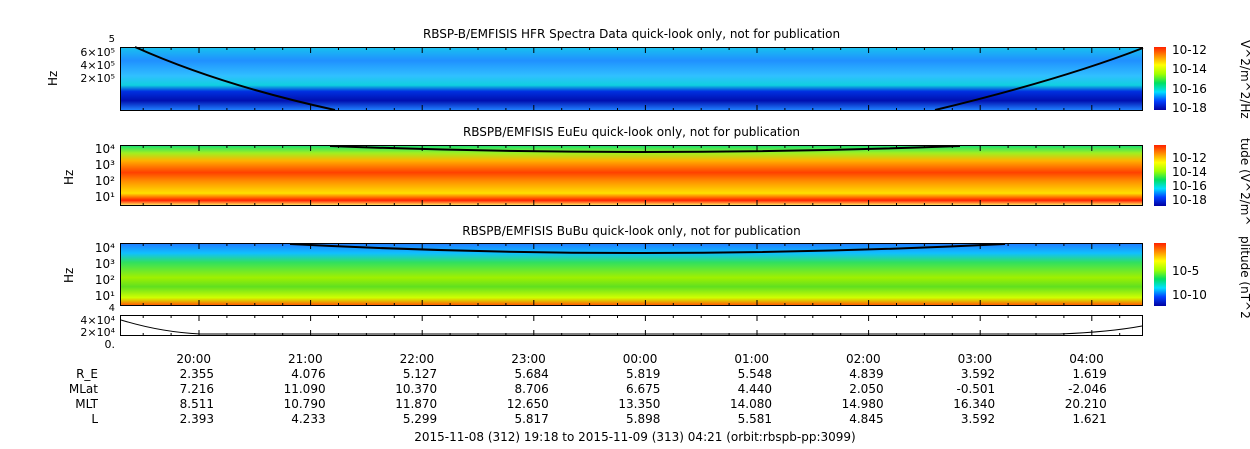 The height and width of the screenshot is (449, 1250). I want to click on ephemeris-value: 10.370, so click(416, 389).